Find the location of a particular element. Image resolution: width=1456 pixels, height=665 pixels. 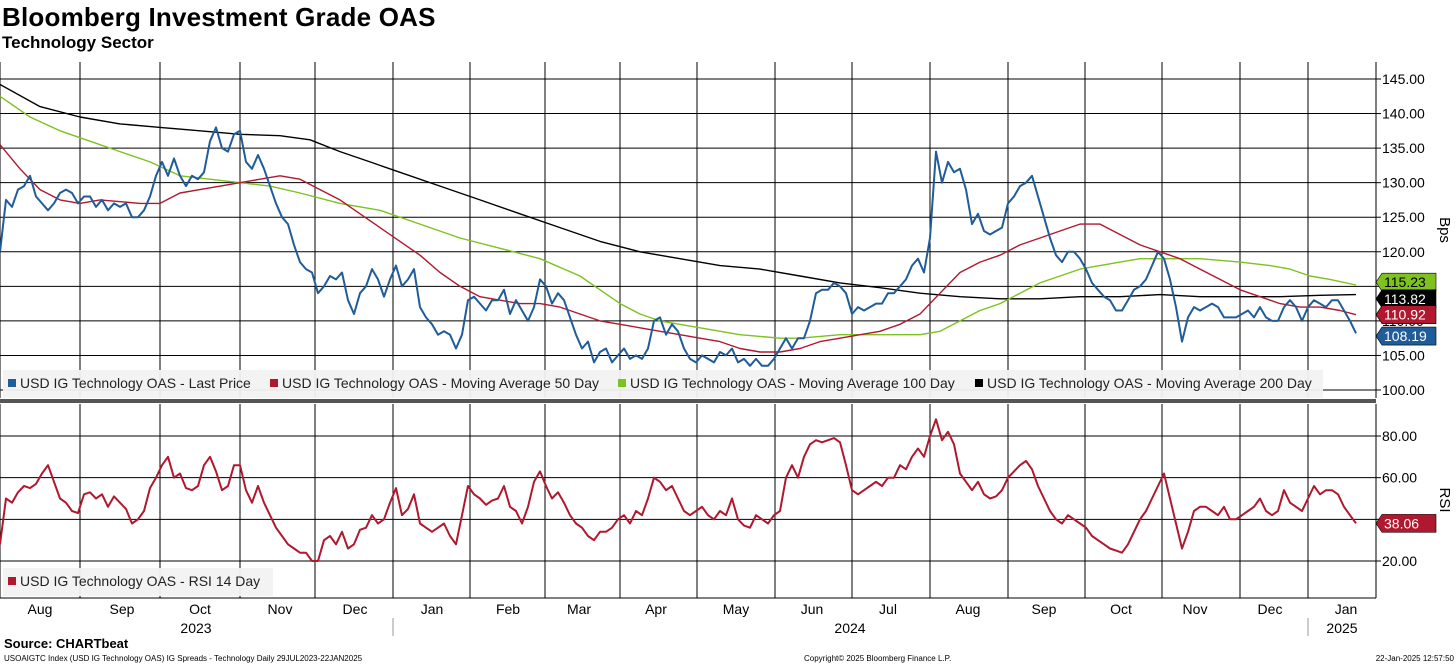

value-tag-label: 110.92 is located at coordinates (1405, 315).